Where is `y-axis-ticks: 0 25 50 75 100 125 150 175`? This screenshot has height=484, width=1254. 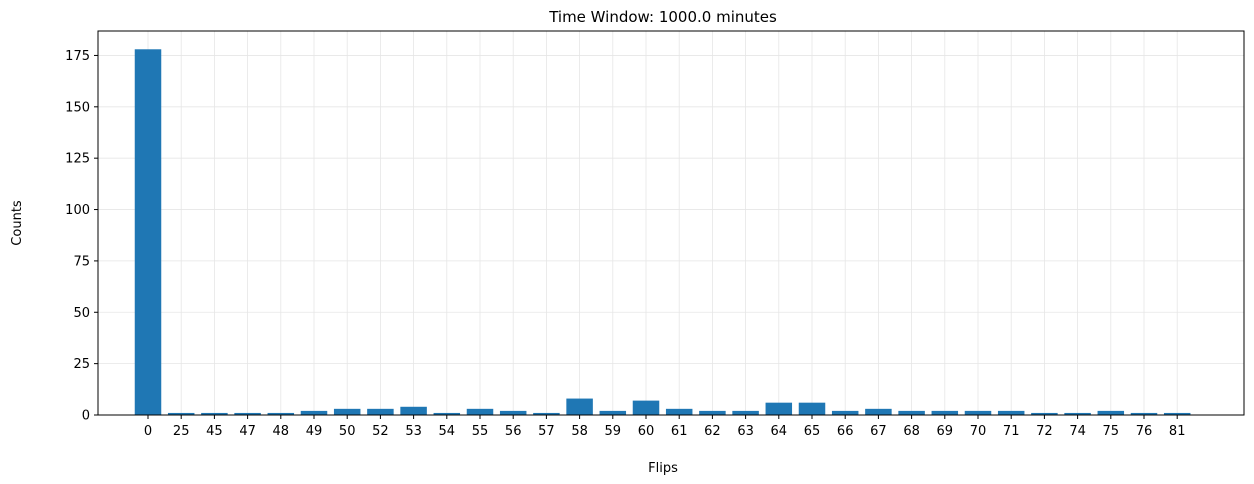
y-axis-ticks: 0 25 50 75 100 125 150 175 is located at coordinates (81, 236).